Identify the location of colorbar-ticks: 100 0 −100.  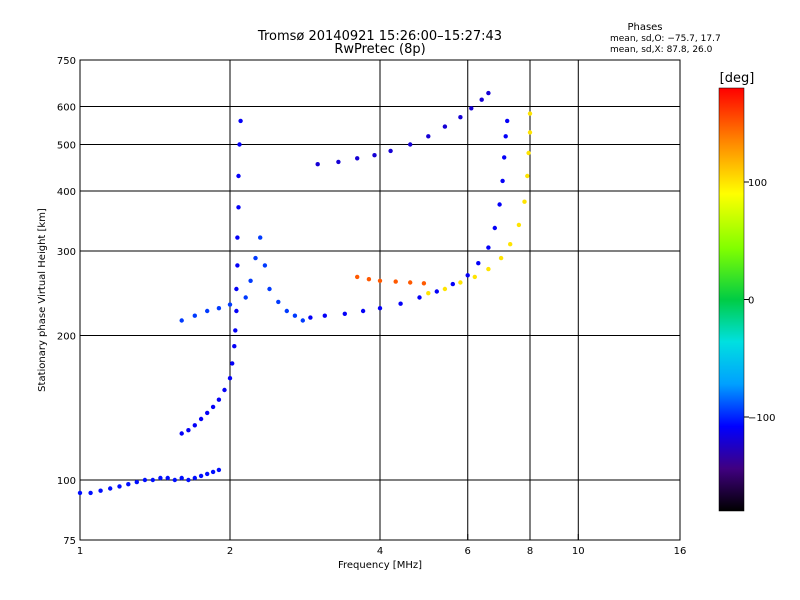
(759, 301).